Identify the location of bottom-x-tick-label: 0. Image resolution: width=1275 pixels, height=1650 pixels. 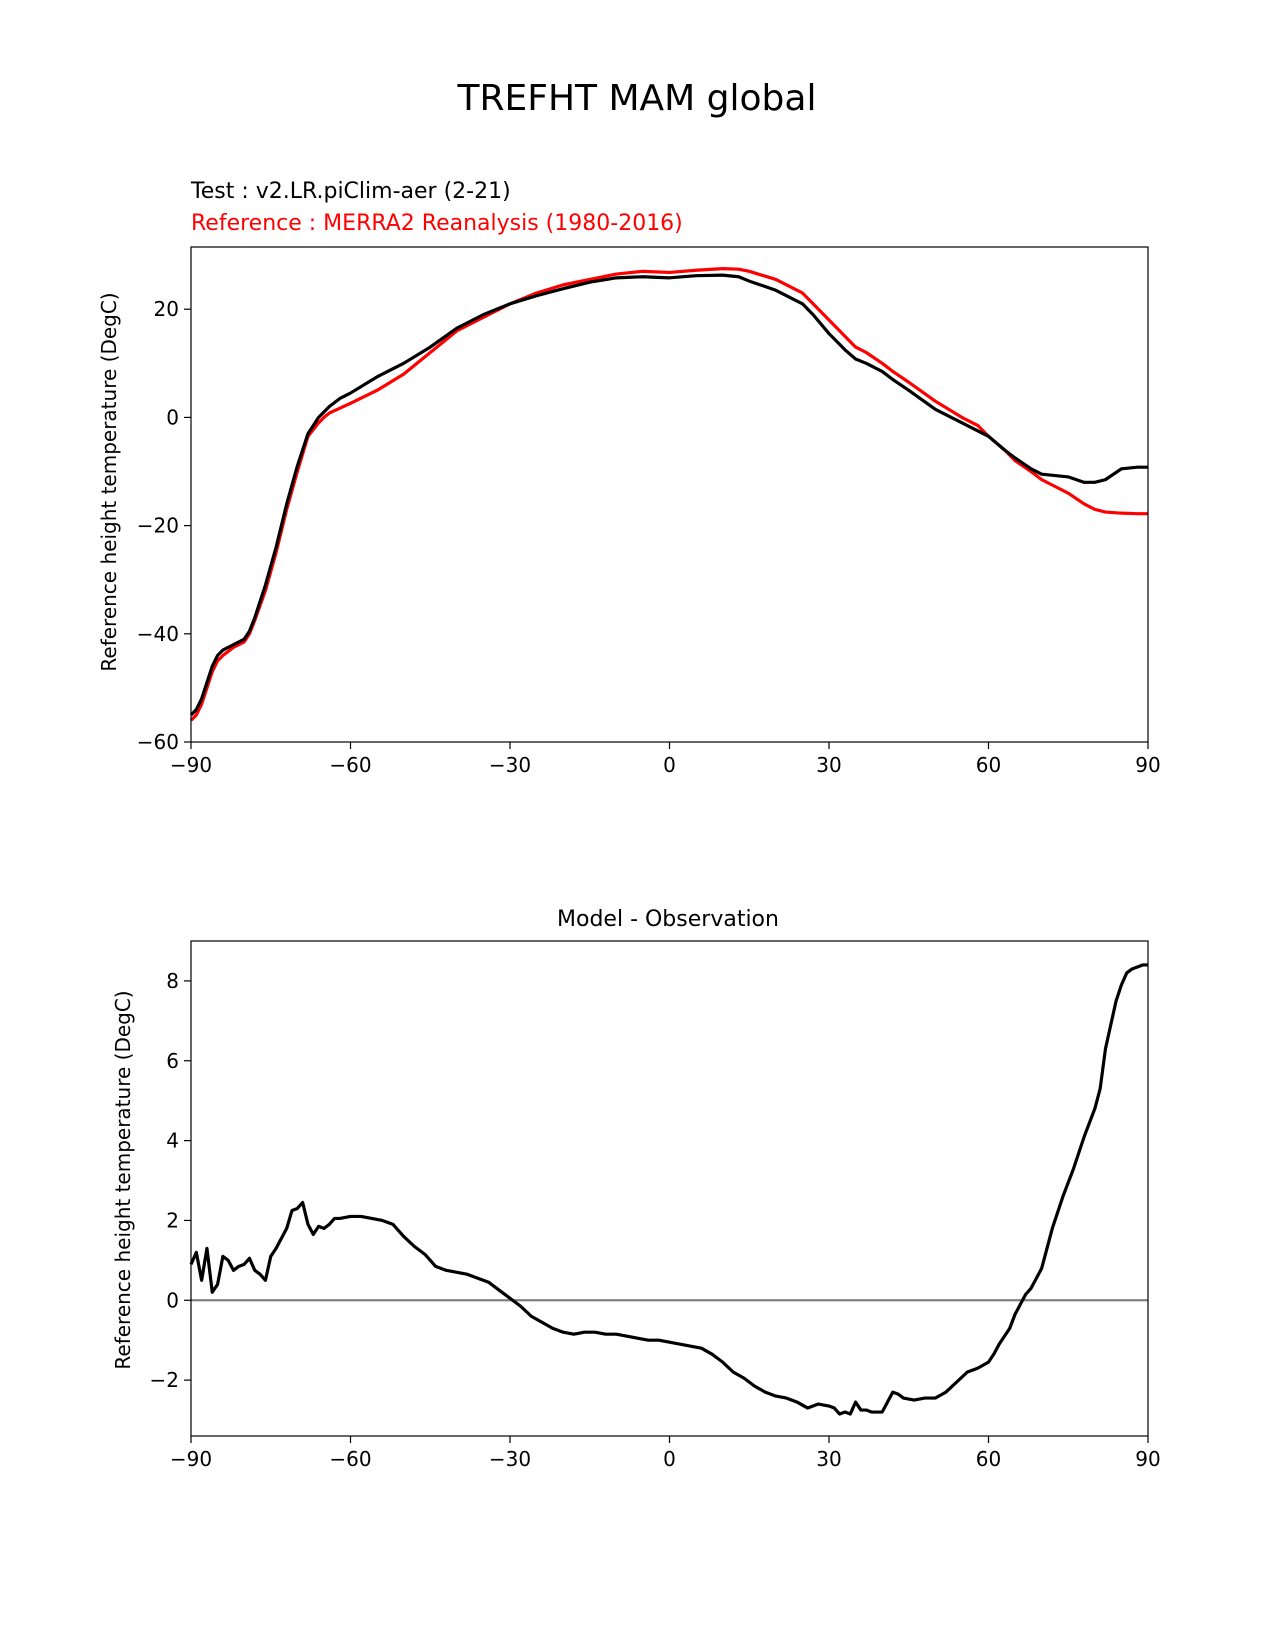
(669, 1459).